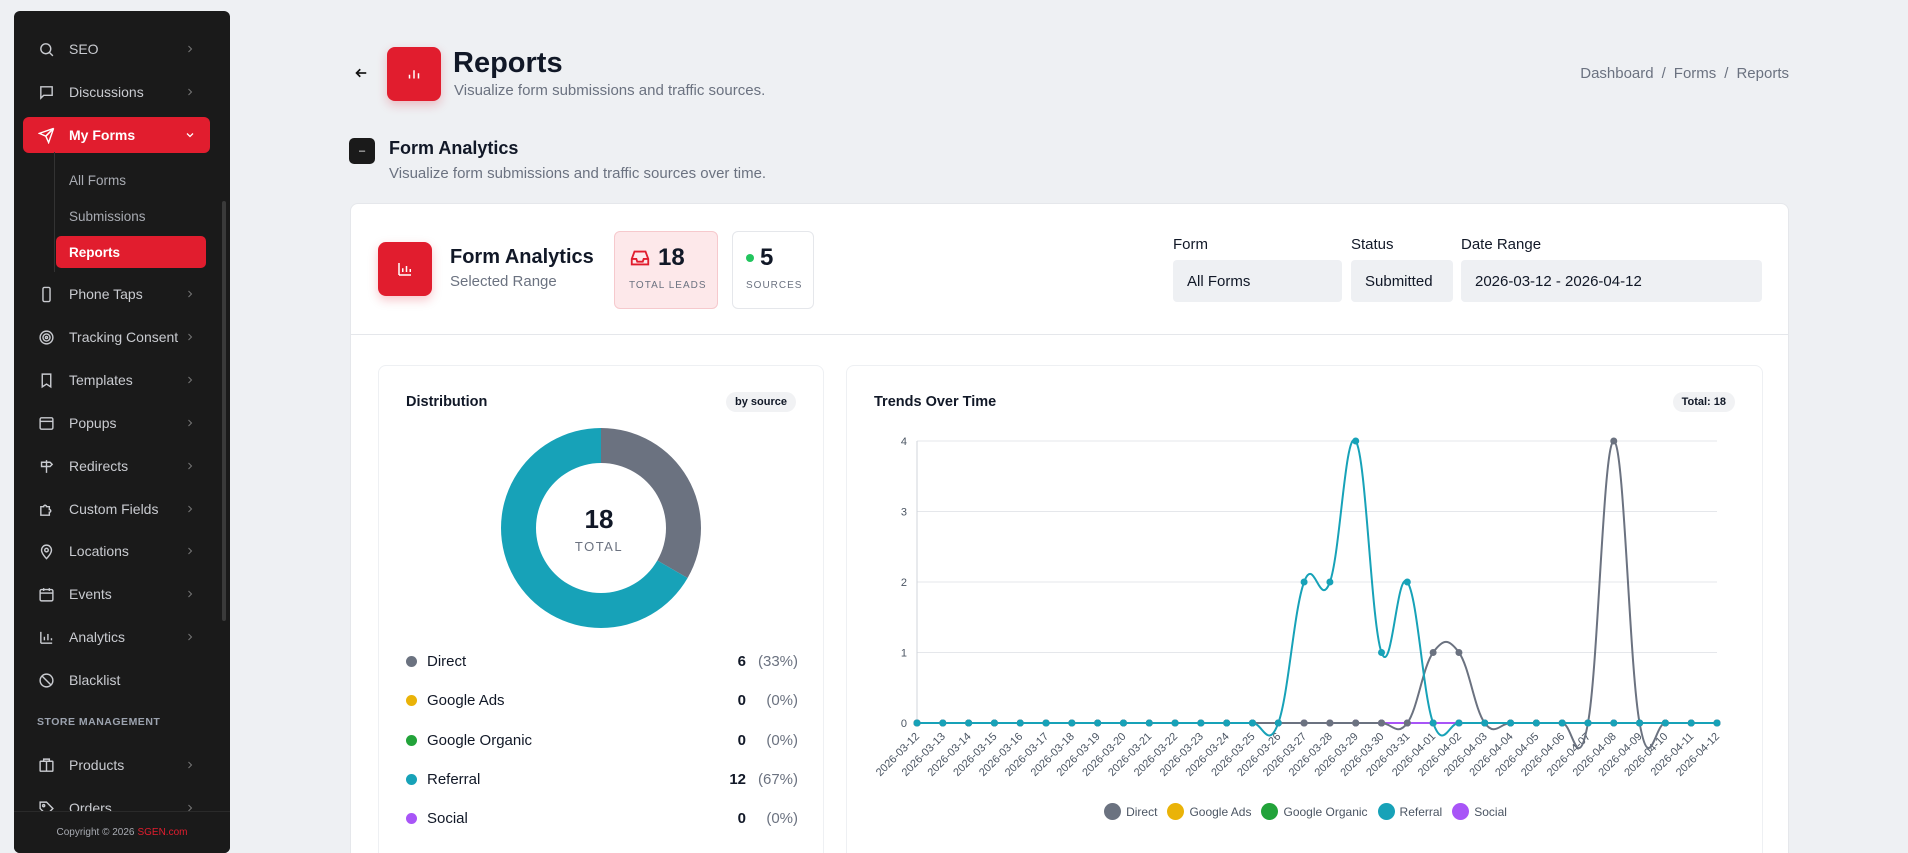 This screenshot has height=853, width=1908. I want to click on card-subtitle: Selected Range, so click(503, 281).